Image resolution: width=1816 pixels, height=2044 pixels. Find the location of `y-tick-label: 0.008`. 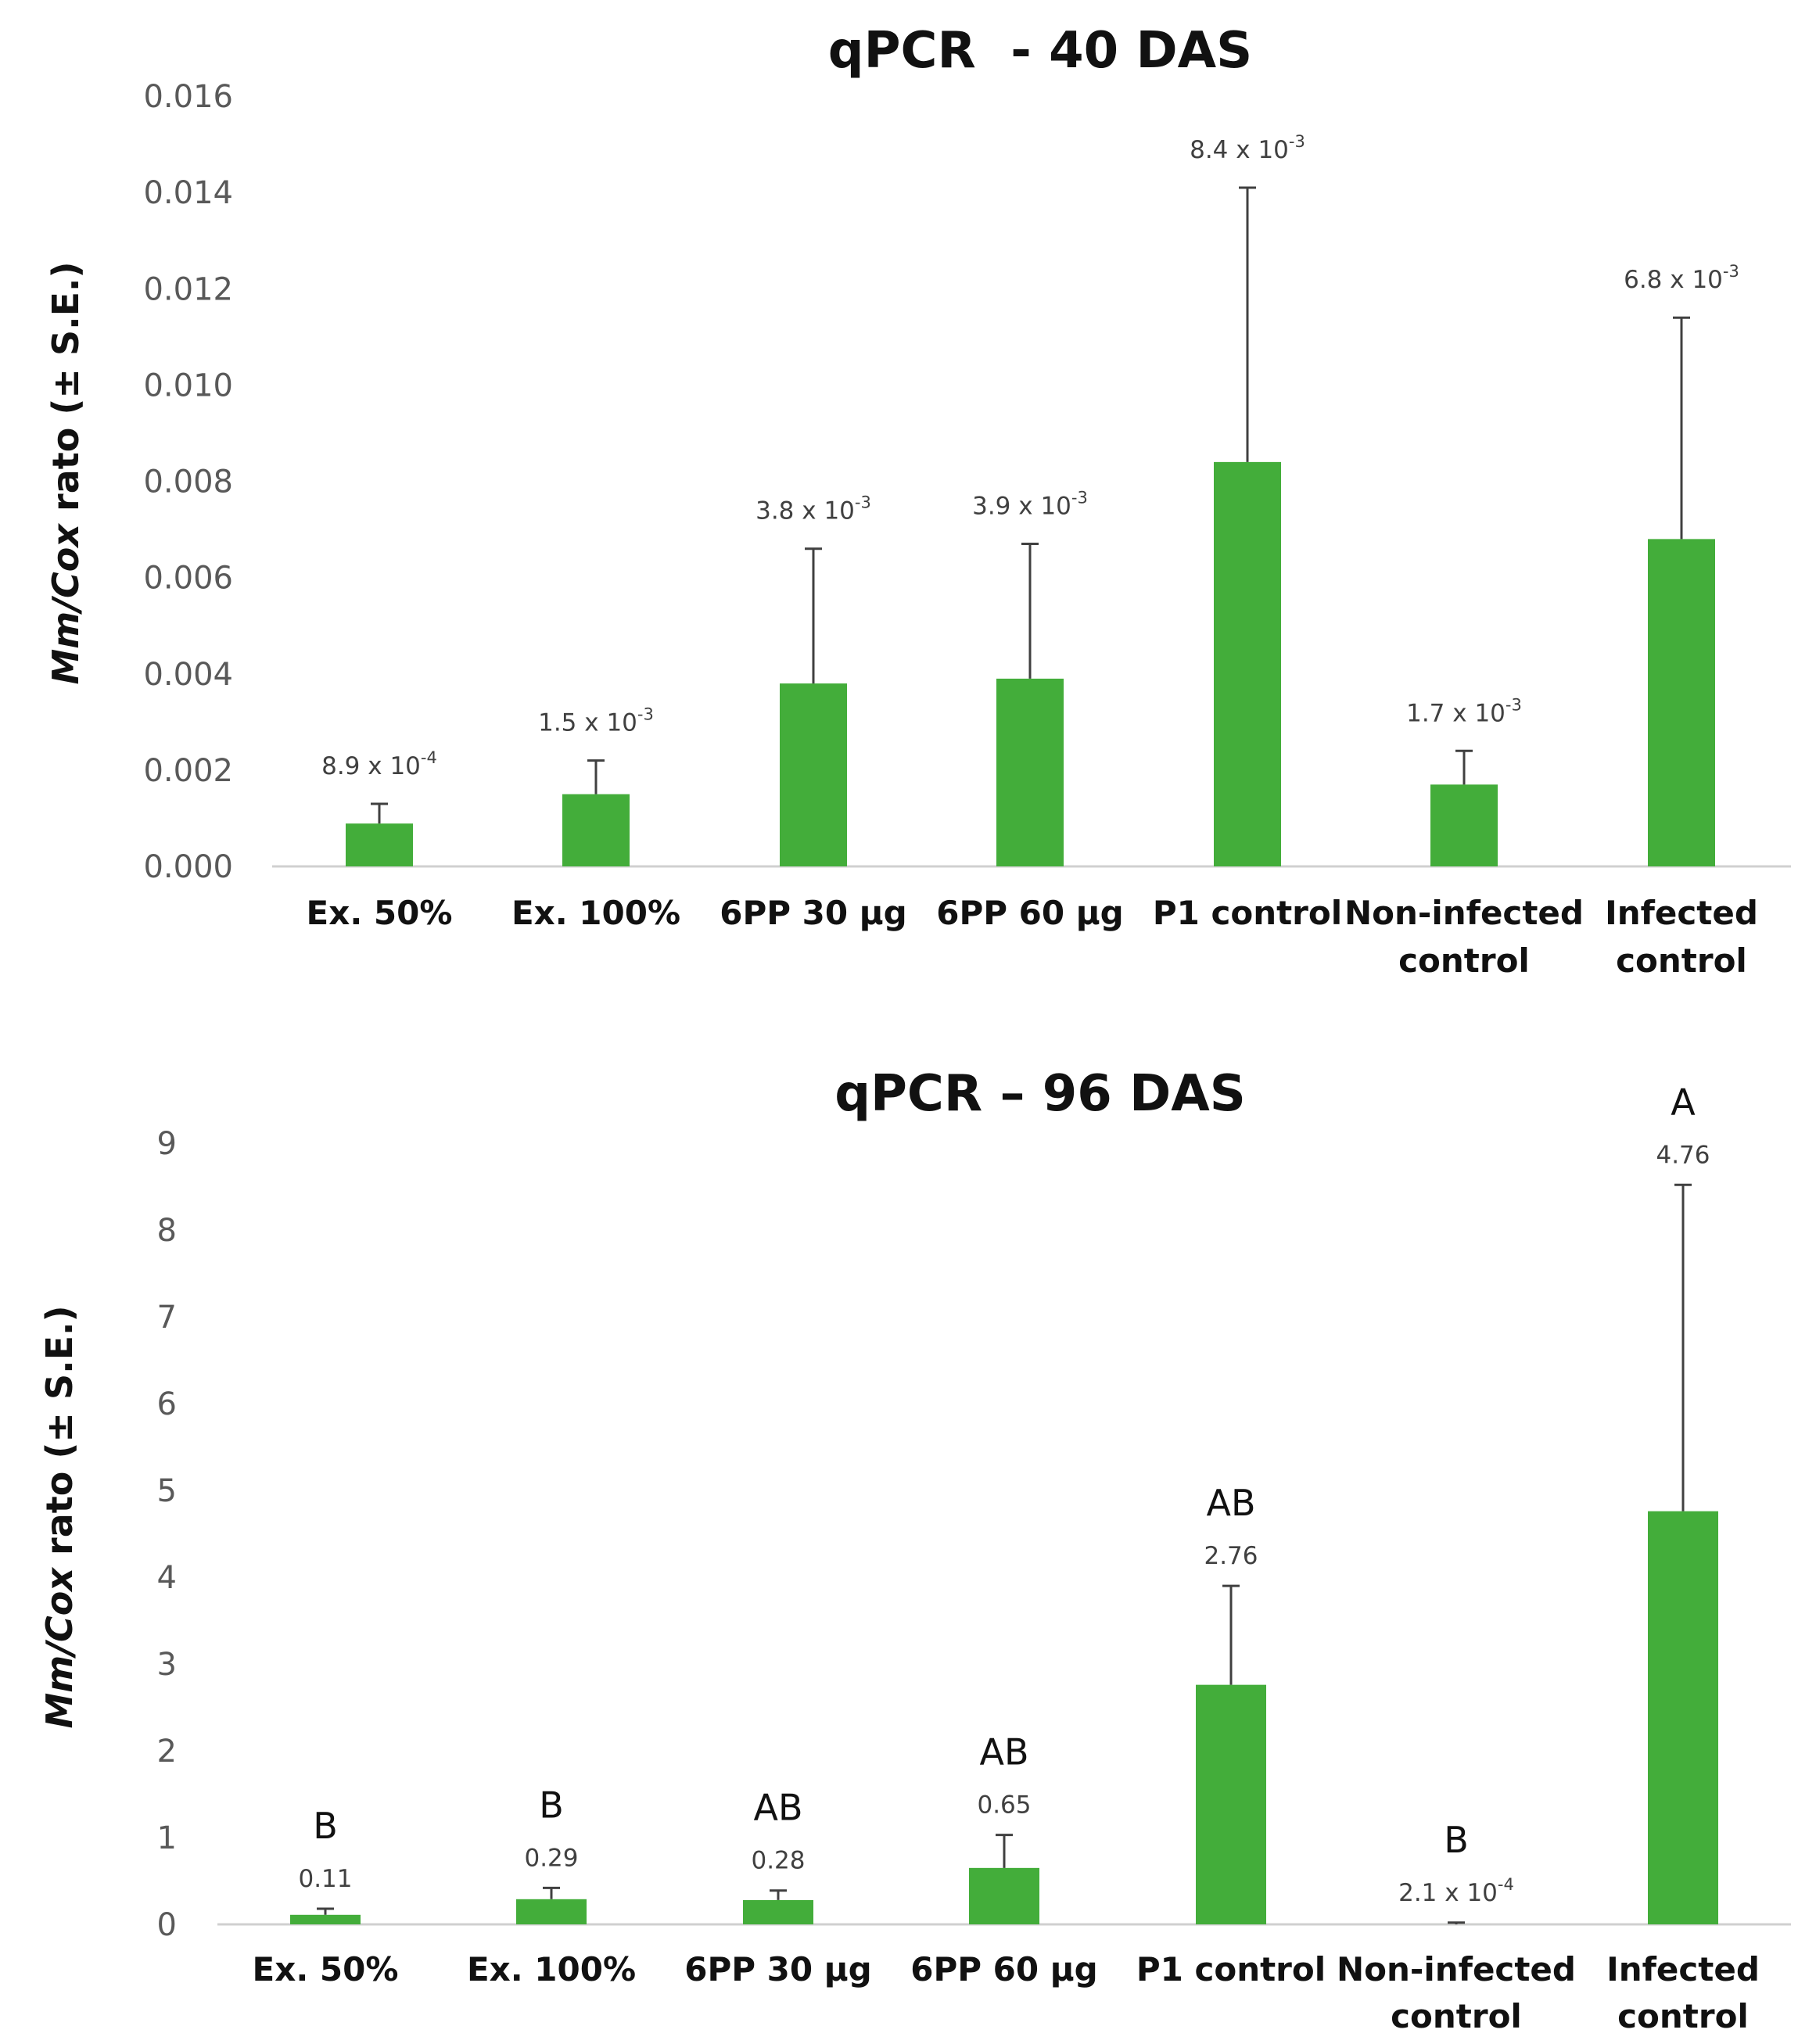

y-tick-label: 0.008 is located at coordinates (188, 482).